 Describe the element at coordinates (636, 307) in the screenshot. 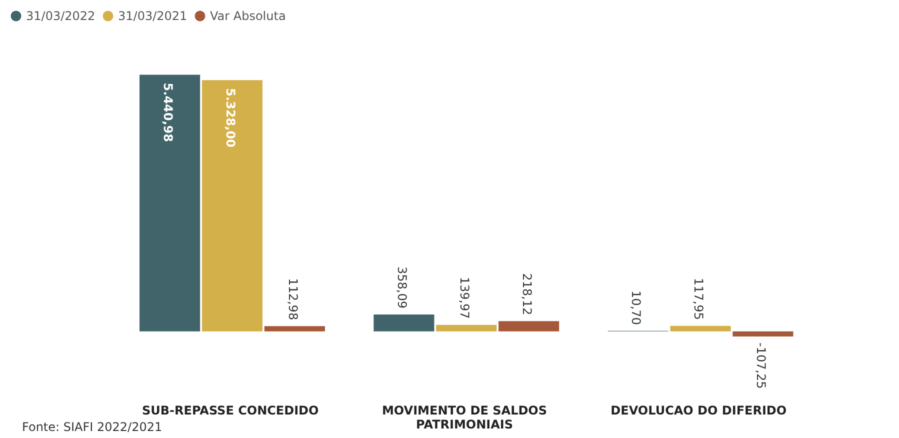

I see `data-label: 10,70` at that location.